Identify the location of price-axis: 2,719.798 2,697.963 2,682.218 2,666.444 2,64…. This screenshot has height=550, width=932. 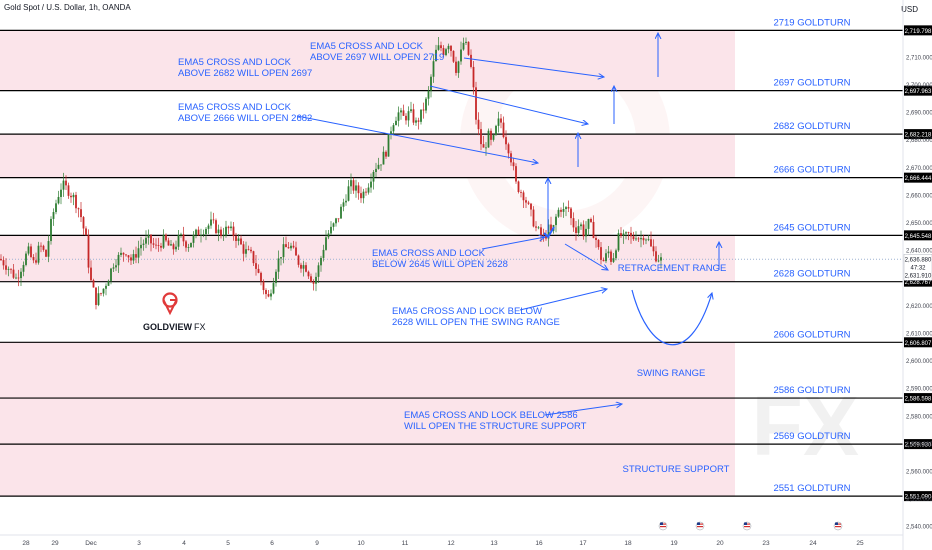
(917, 275).